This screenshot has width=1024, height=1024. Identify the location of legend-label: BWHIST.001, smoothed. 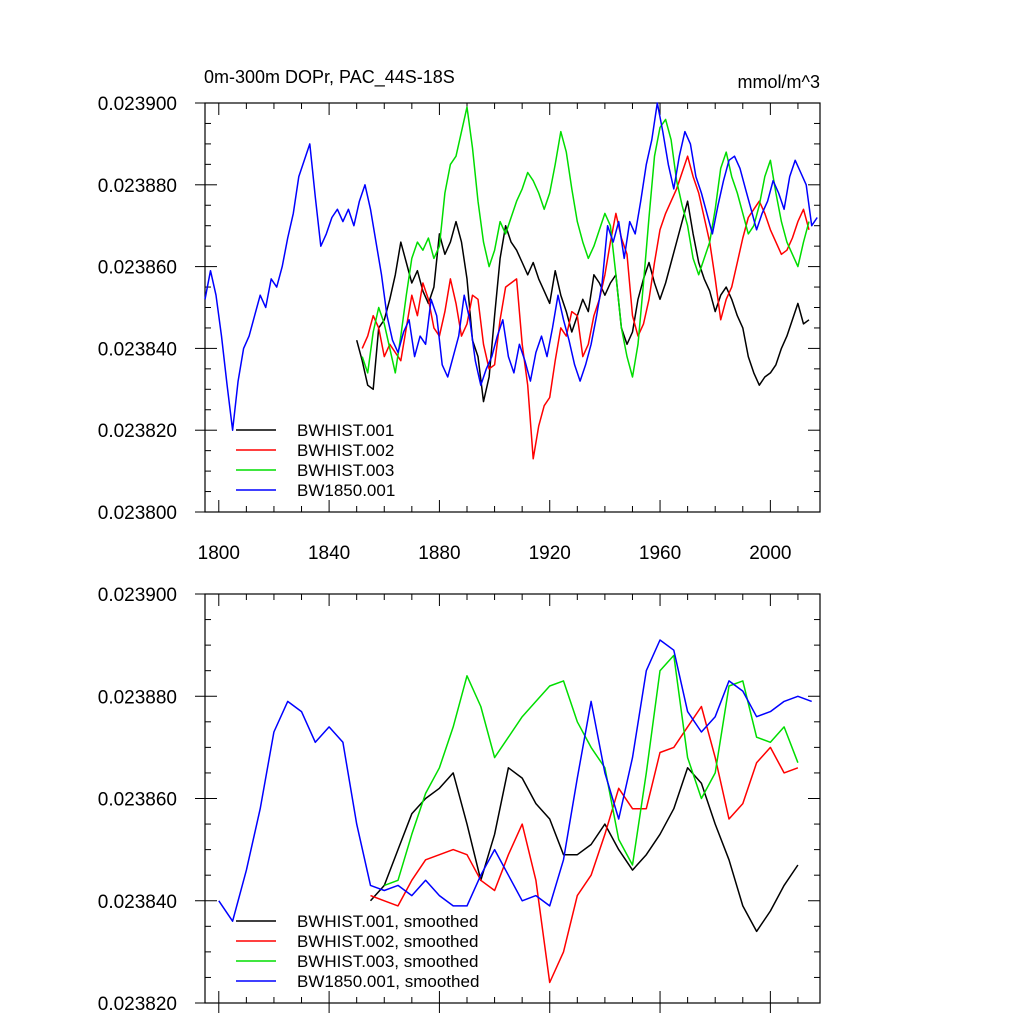
(387, 921).